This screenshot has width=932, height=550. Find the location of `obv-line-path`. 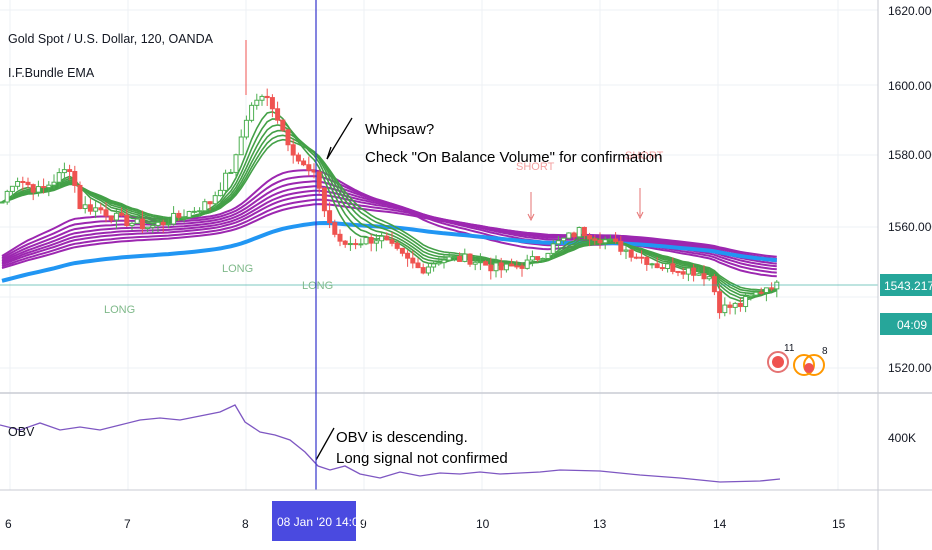

obv-line-path is located at coordinates (390, 443).